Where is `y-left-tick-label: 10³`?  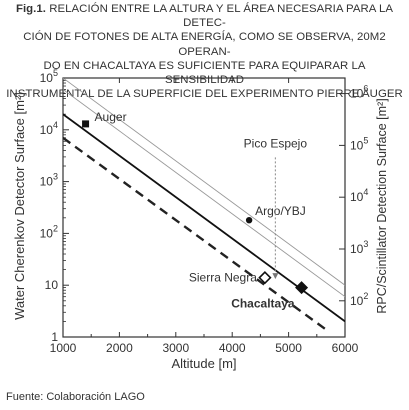
y-left-tick-label: 10³ is located at coordinates (49, 180).